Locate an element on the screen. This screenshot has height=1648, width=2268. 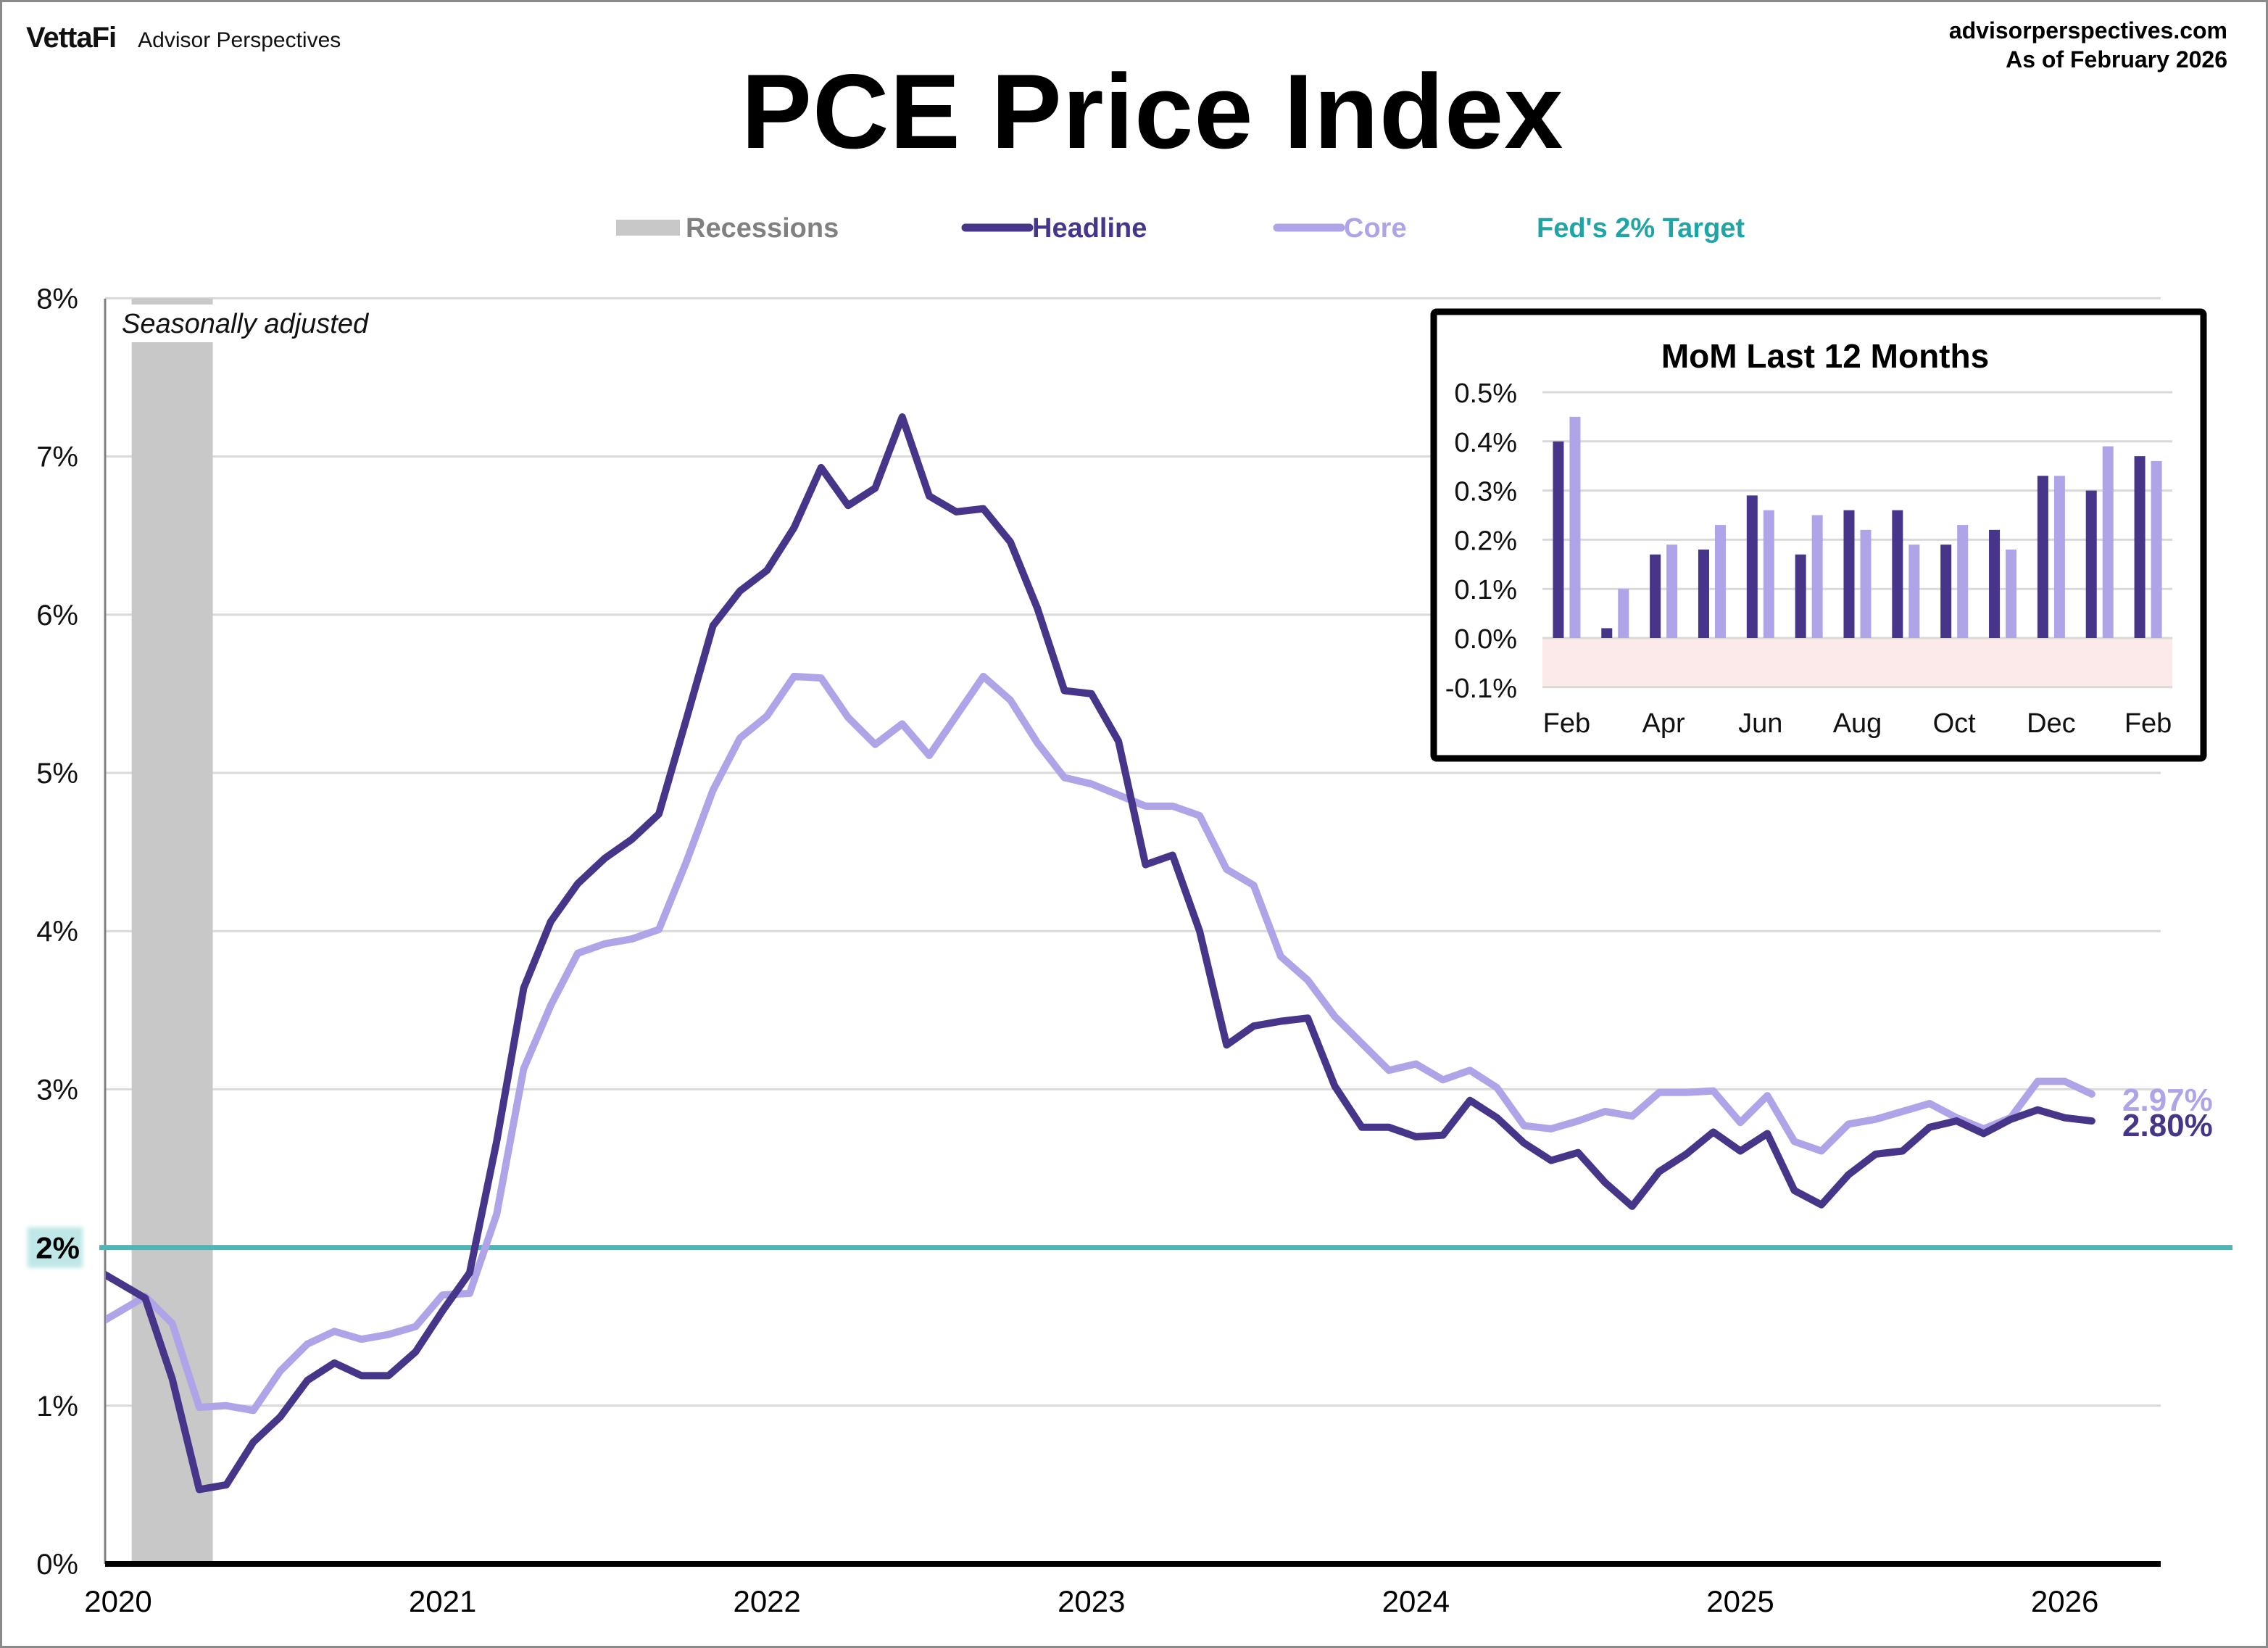
inset-x-tick-label: Jun is located at coordinates (1760, 723).